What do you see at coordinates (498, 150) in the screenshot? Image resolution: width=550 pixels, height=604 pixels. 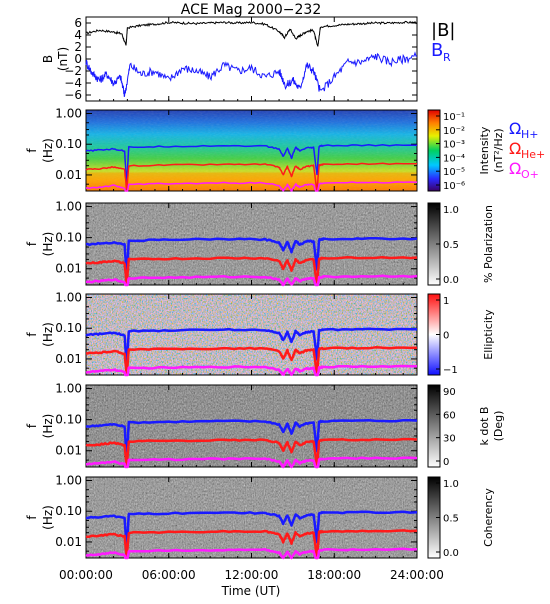 I see `intensity-colorbar-unit: (nT²/Hz)` at bounding box center [498, 150].